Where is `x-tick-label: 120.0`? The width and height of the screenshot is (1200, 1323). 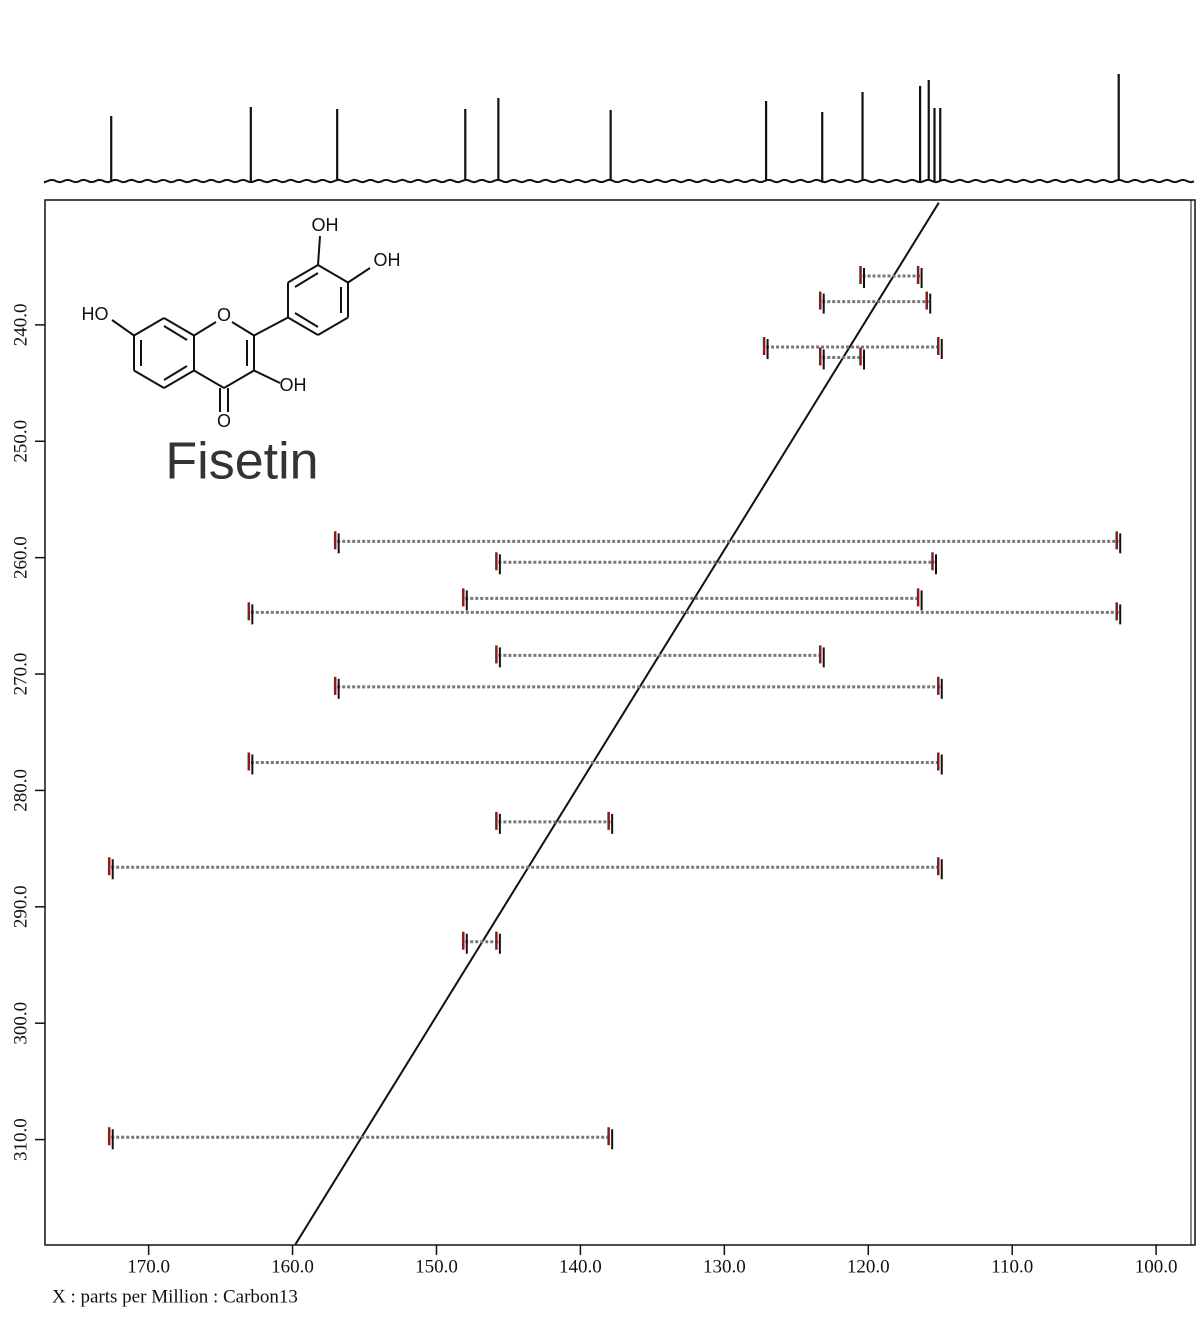
x-tick-label: 120.0 is located at coordinates (868, 1266).